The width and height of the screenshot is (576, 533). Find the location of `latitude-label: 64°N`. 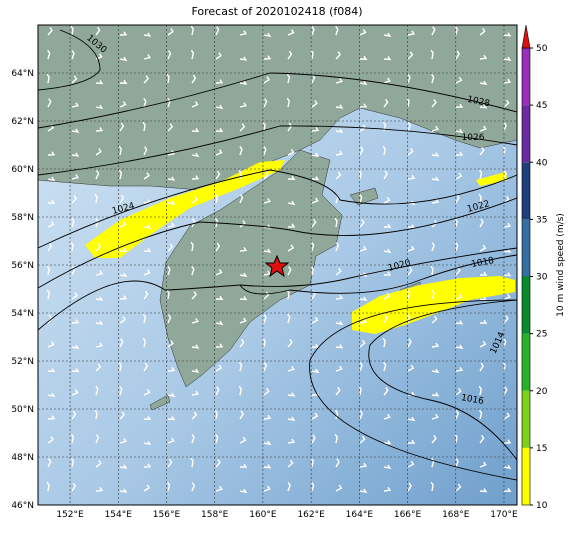

latitude-label: 64°N is located at coordinates (22, 74).